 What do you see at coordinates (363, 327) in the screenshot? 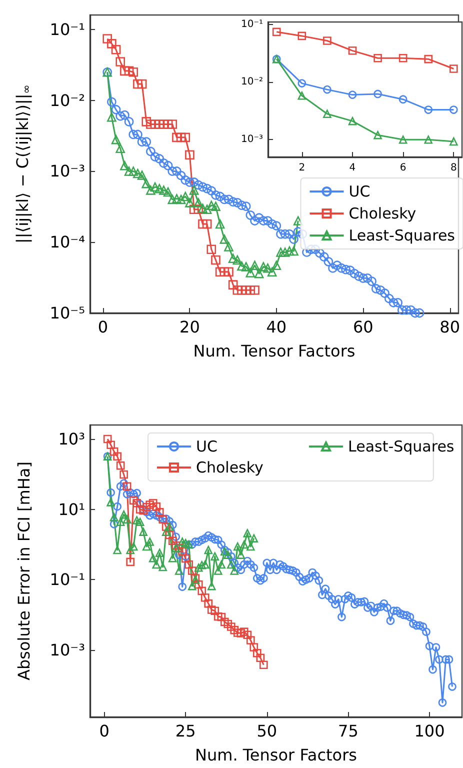
I see `x-tick-label: 60` at bounding box center [363, 327].